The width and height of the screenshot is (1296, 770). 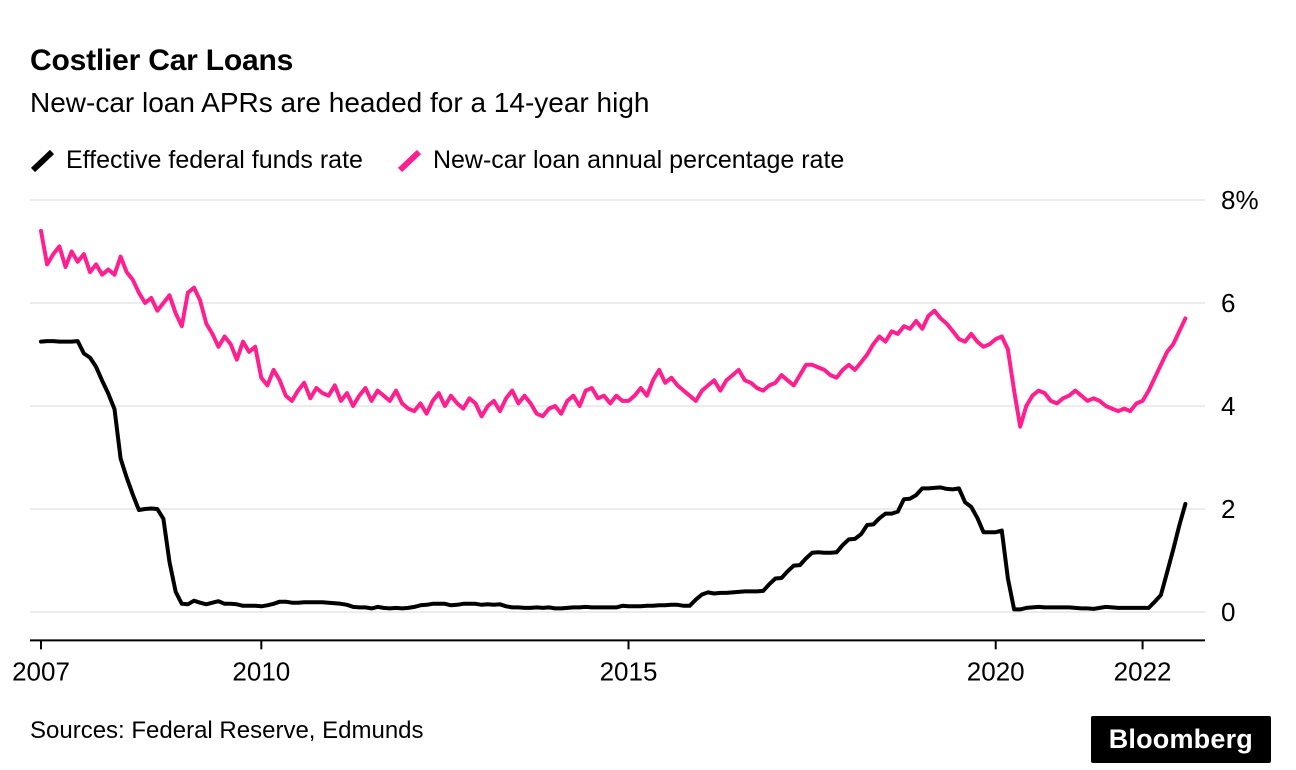 I want to click on svg-text: 2010, so click(x=261, y=671).